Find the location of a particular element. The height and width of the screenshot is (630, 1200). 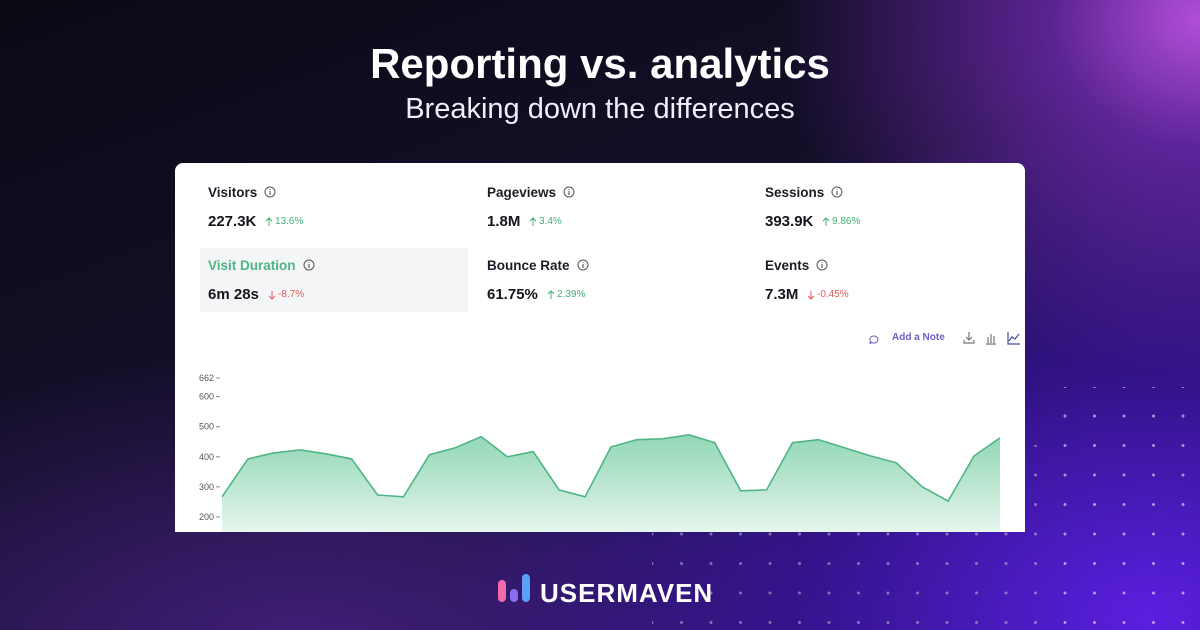

metric-value: 61.75% is located at coordinates (512, 294).